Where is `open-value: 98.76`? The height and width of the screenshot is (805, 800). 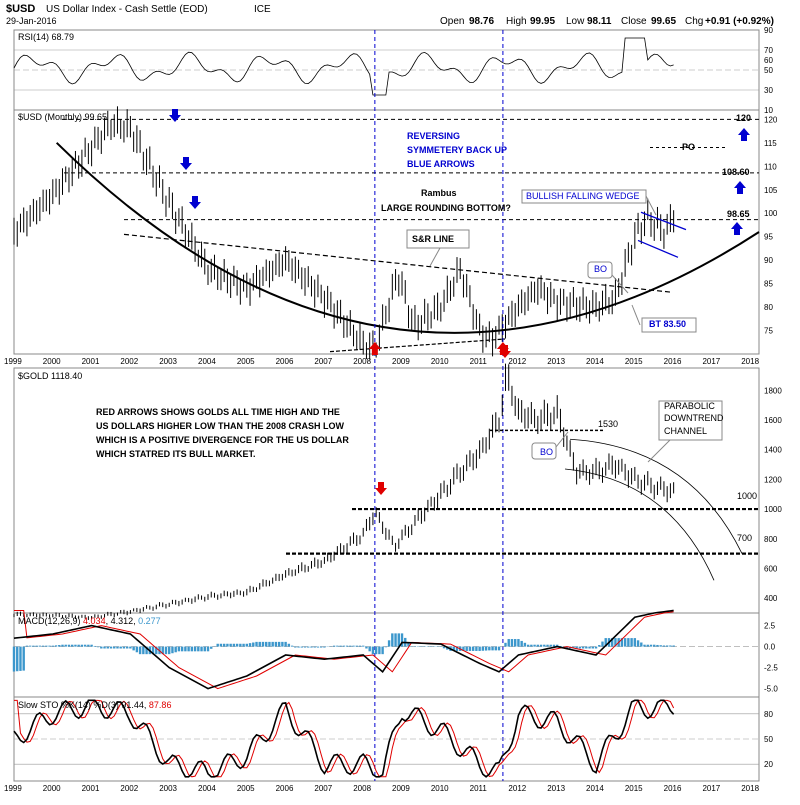 open-value: 98.76 is located at coordinates (481, 21).